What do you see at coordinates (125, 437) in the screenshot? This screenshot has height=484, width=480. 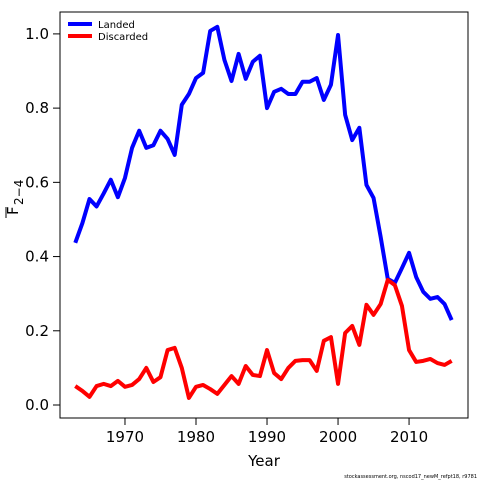 I see `x-tick-label: 1970` at bounding box center [125, 437].